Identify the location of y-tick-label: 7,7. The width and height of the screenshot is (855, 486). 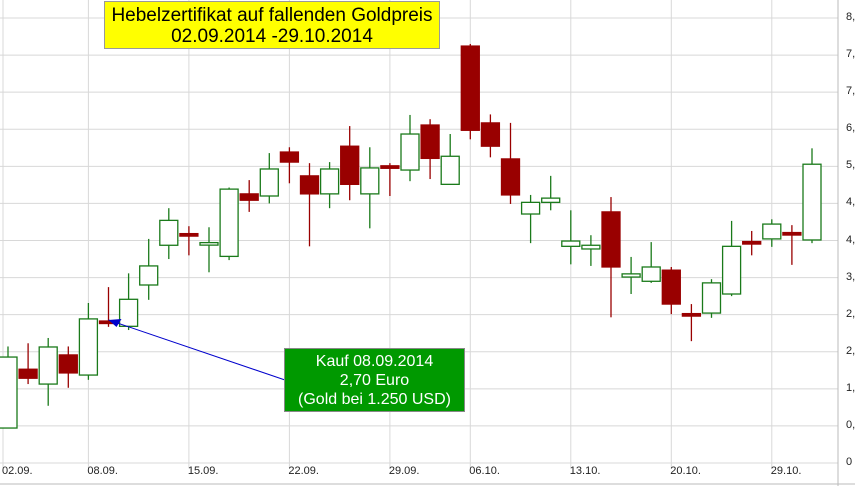
(850, 54).